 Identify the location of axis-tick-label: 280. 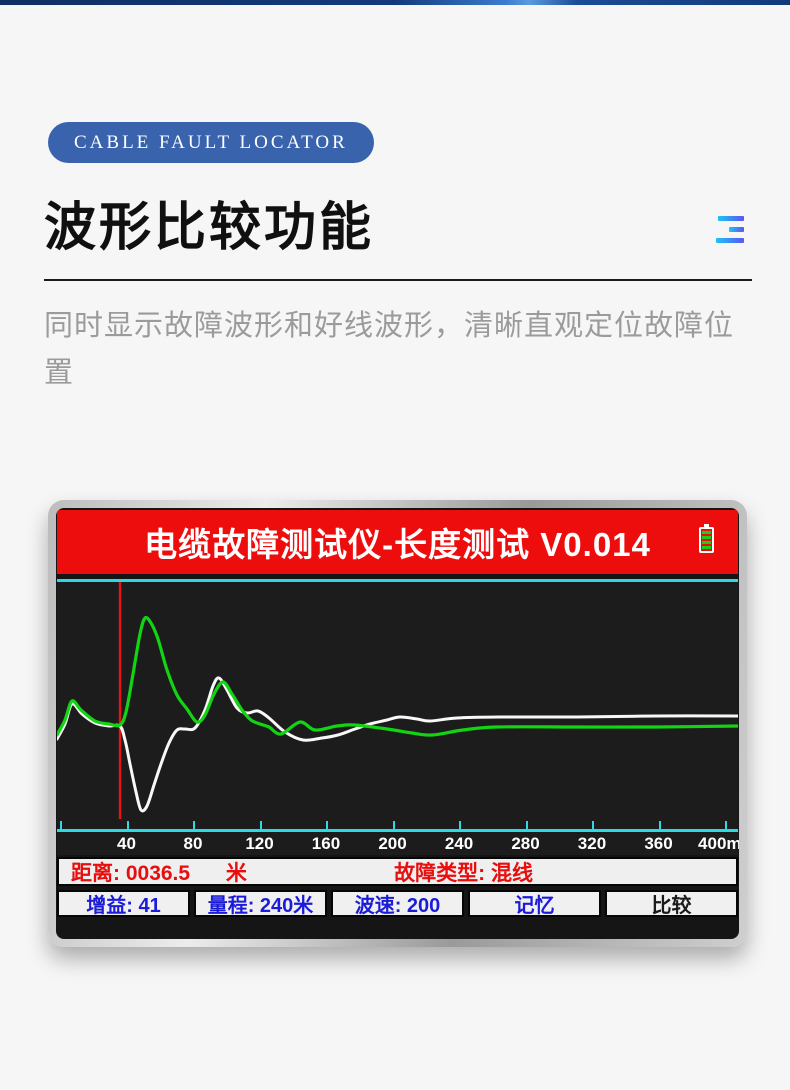
(525, 843).